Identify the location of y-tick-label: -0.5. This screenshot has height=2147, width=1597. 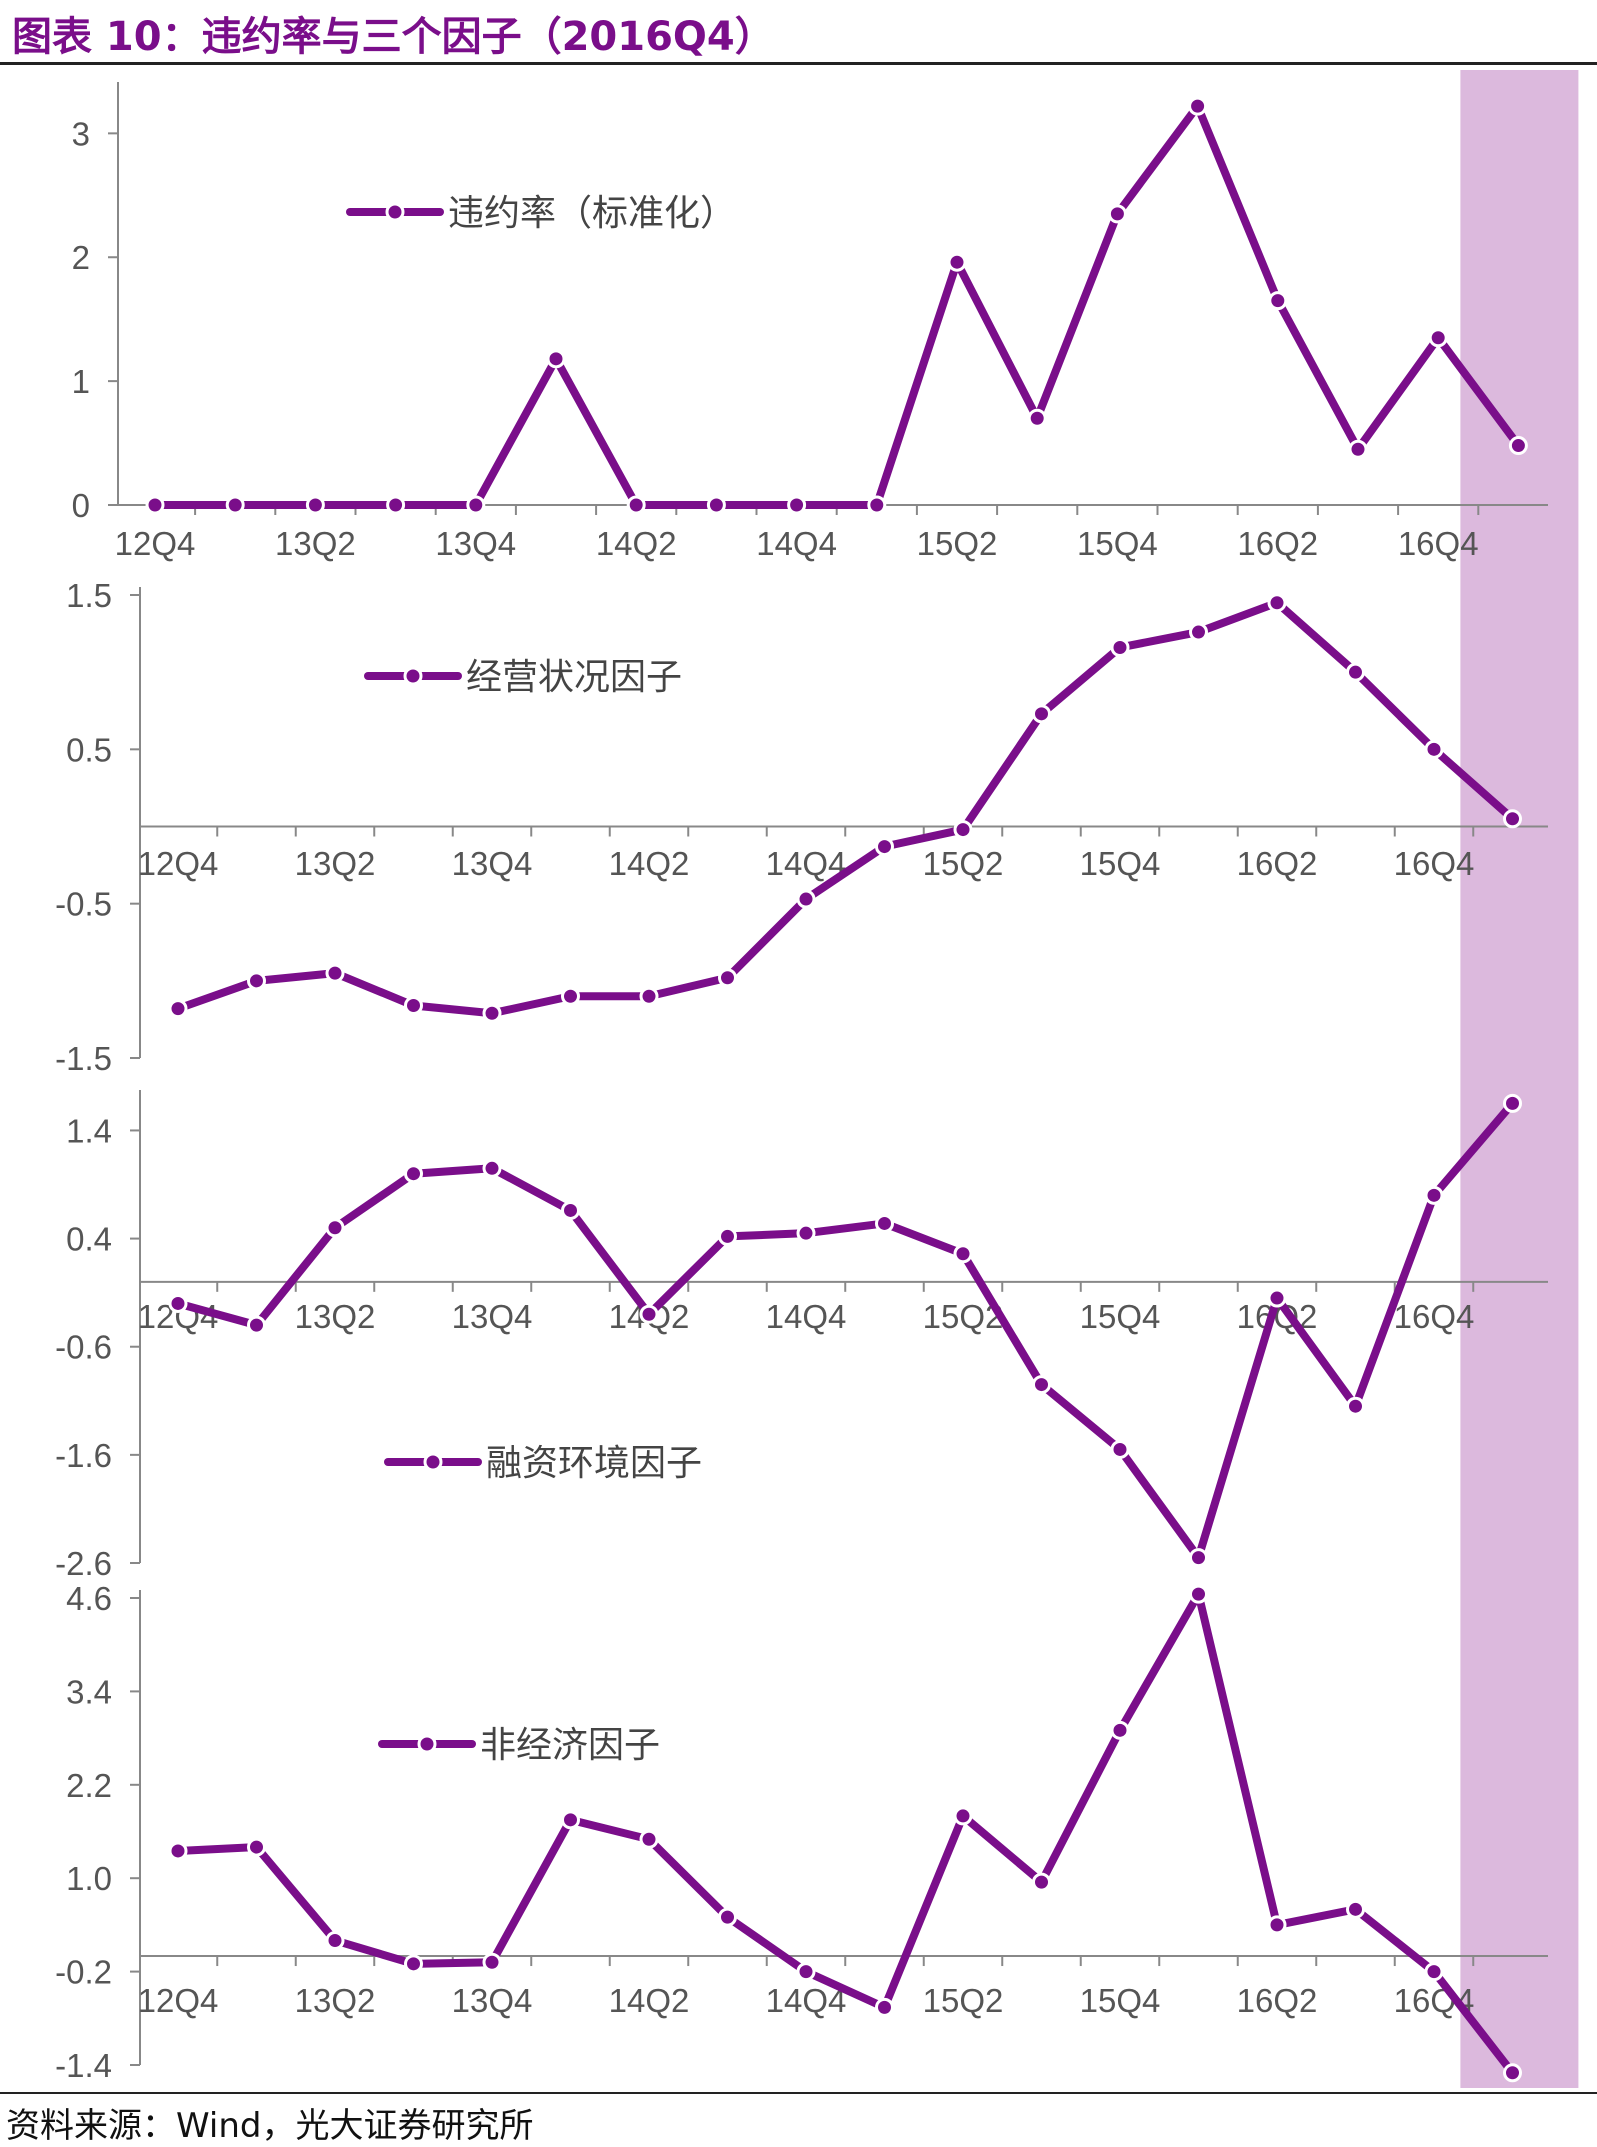
(83, 904).